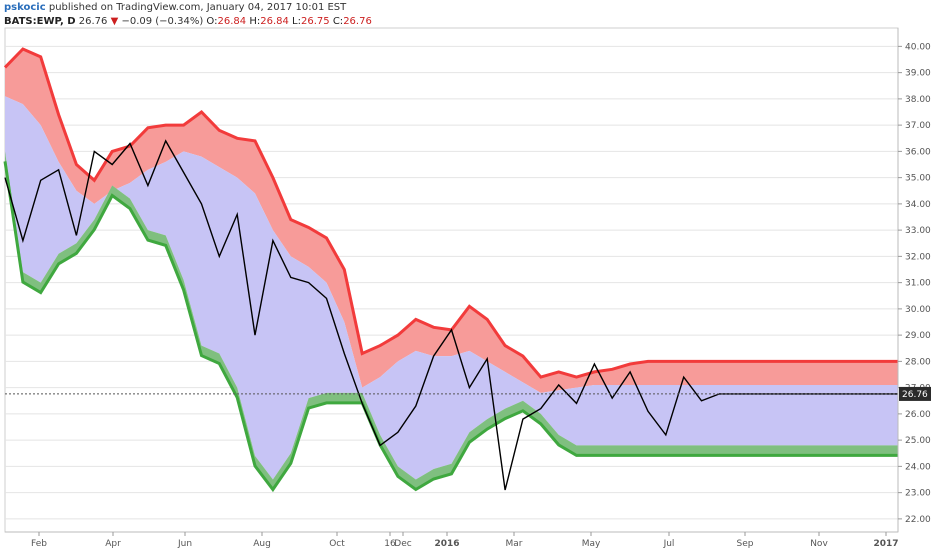 This screenshot has width=932, height=550. What do you see at coordinates (918, 494) in the screenshot?
I see `y-tick-label: 23.00` at bounding box center [918, 494].